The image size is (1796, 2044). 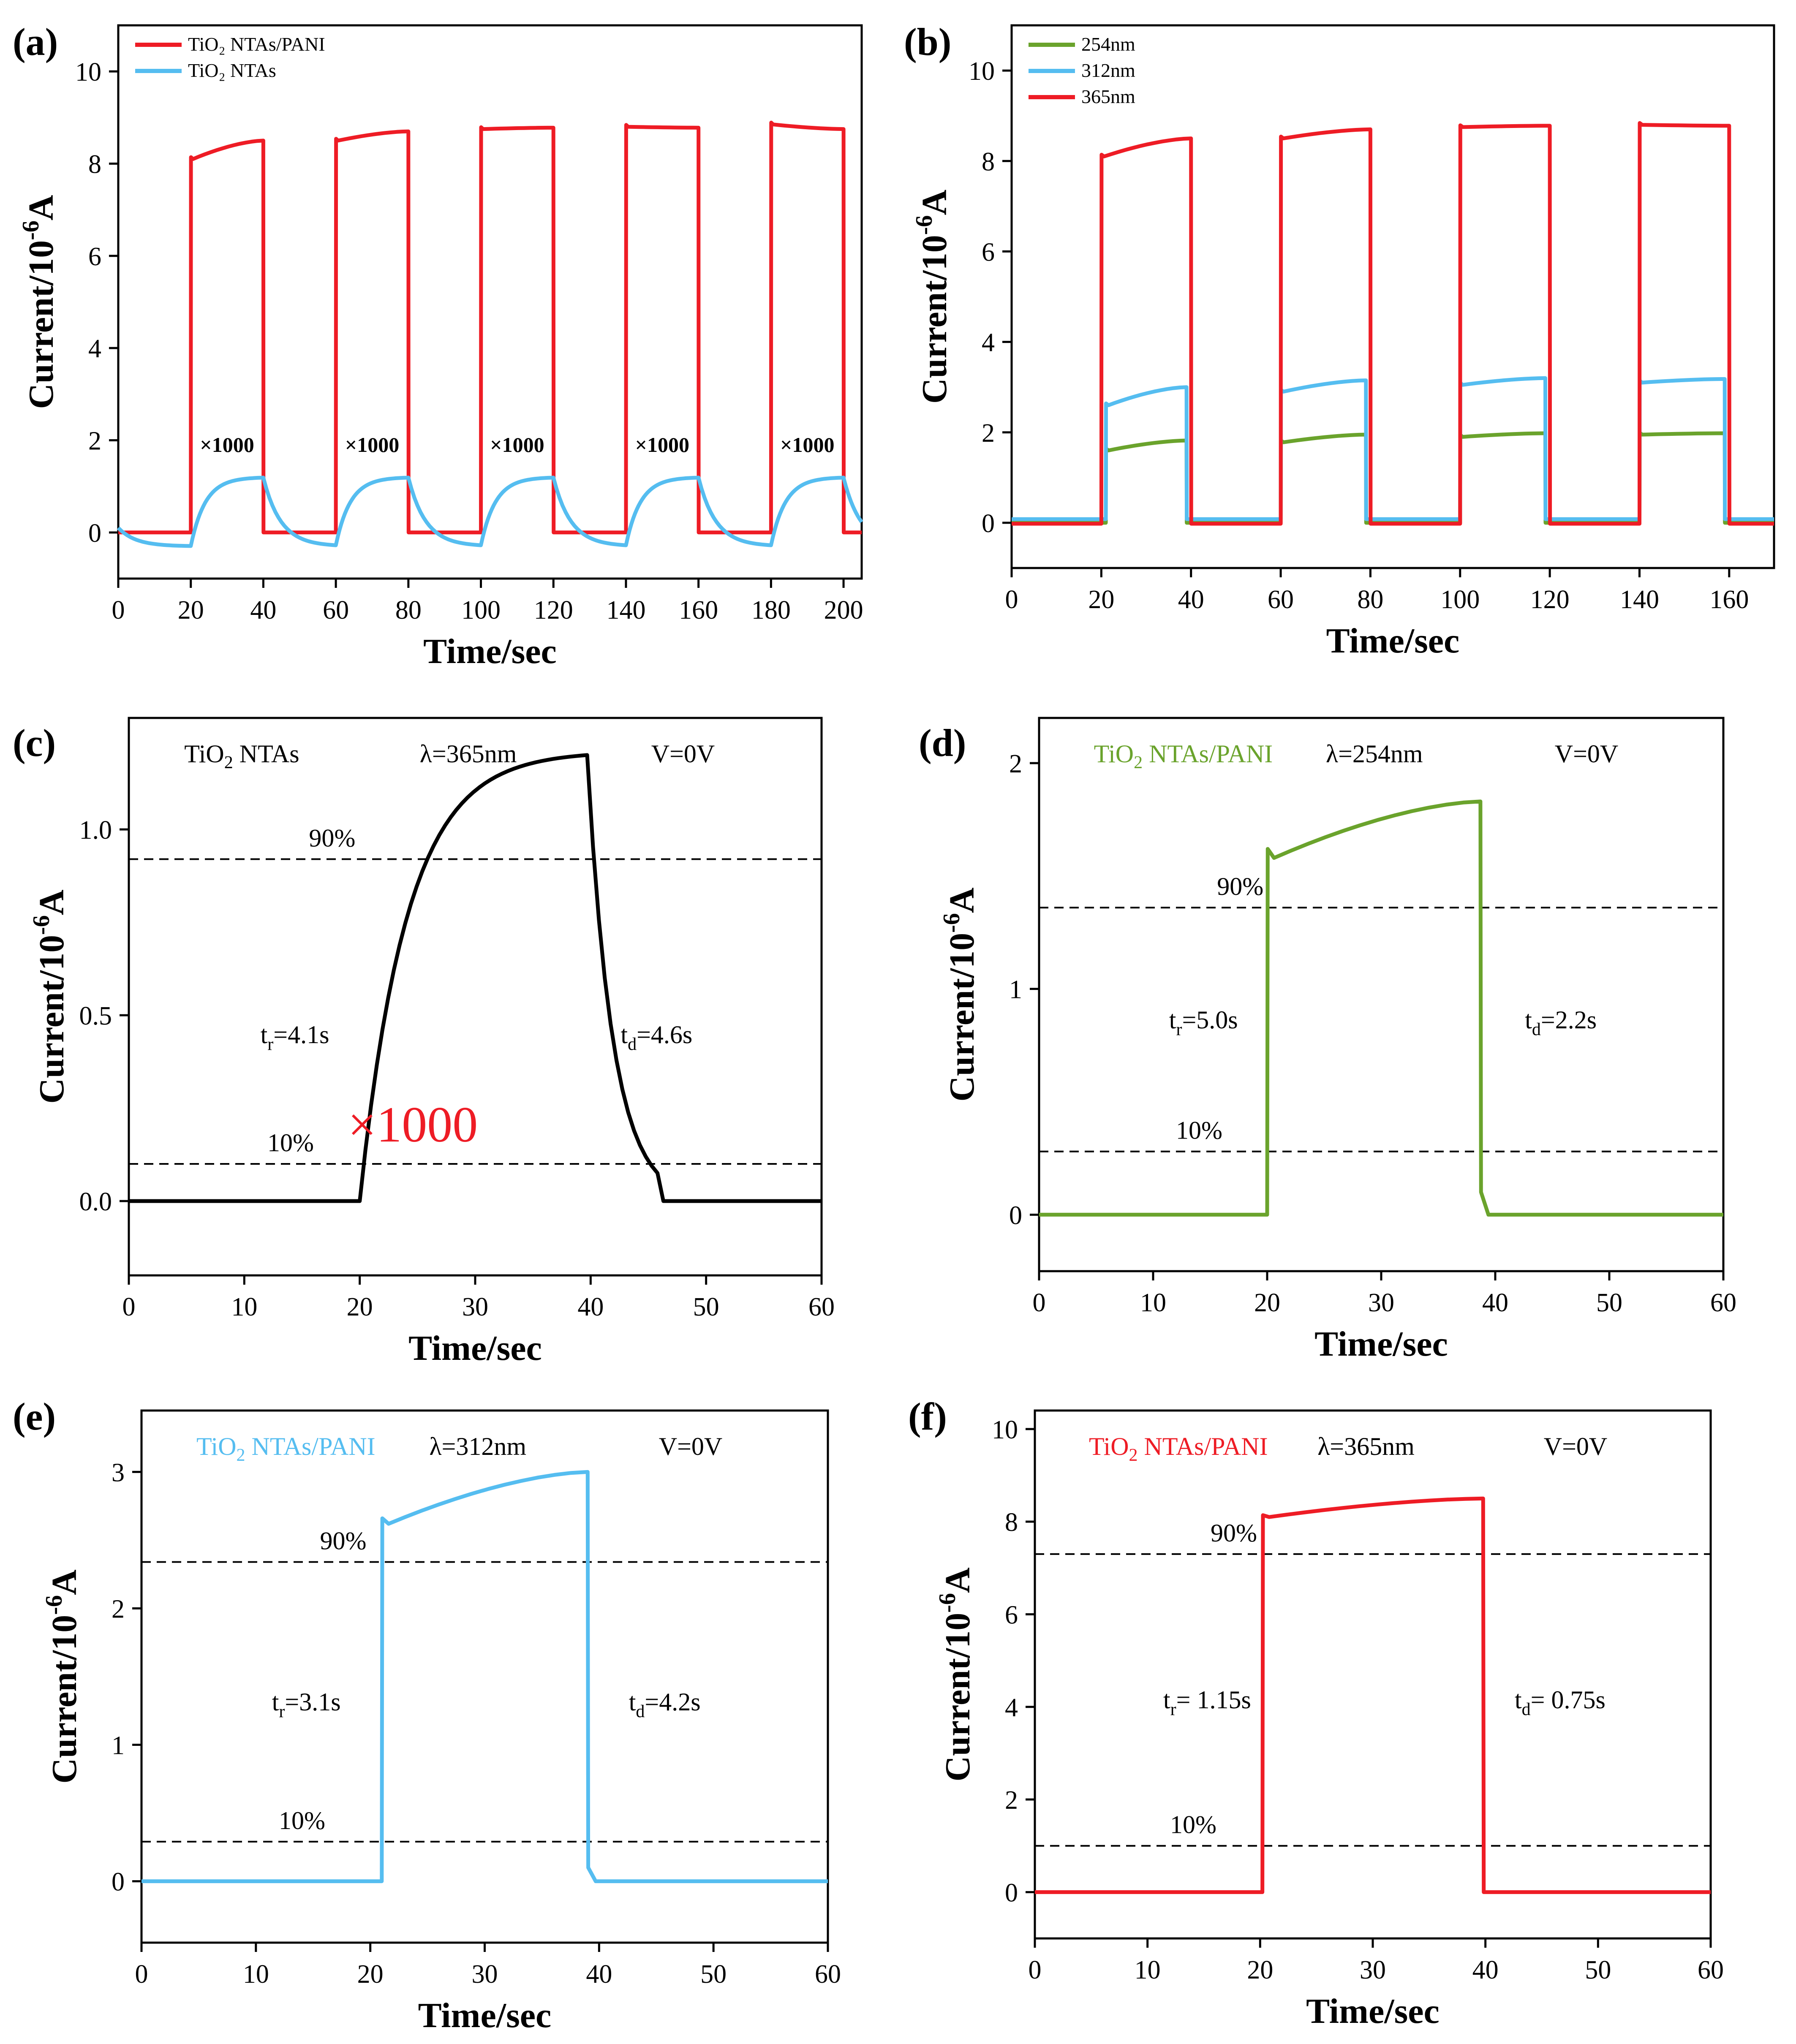 What do you see at coordinates (95, 1016) in the screenshot?
I see `y-tick-label: 0.5` at bounding box center [95, 1016].